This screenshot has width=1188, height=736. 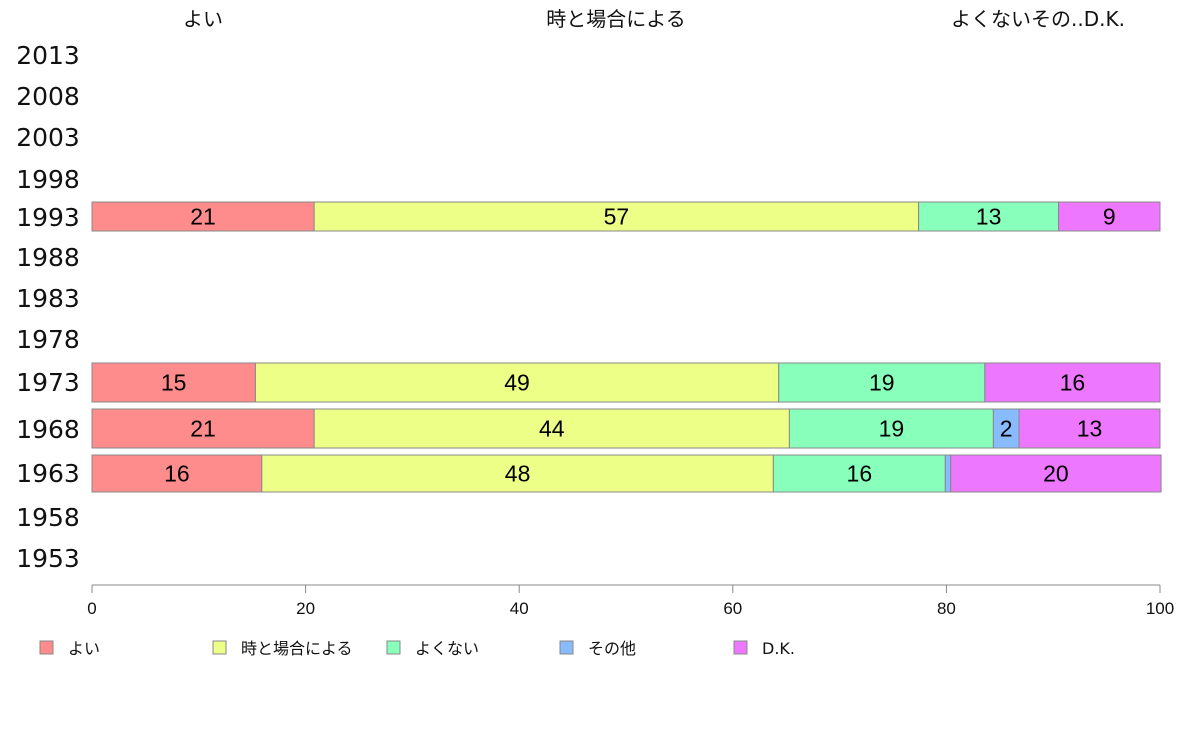 I want to click on y-tick-label: 1963, so click(x=48, y=473).